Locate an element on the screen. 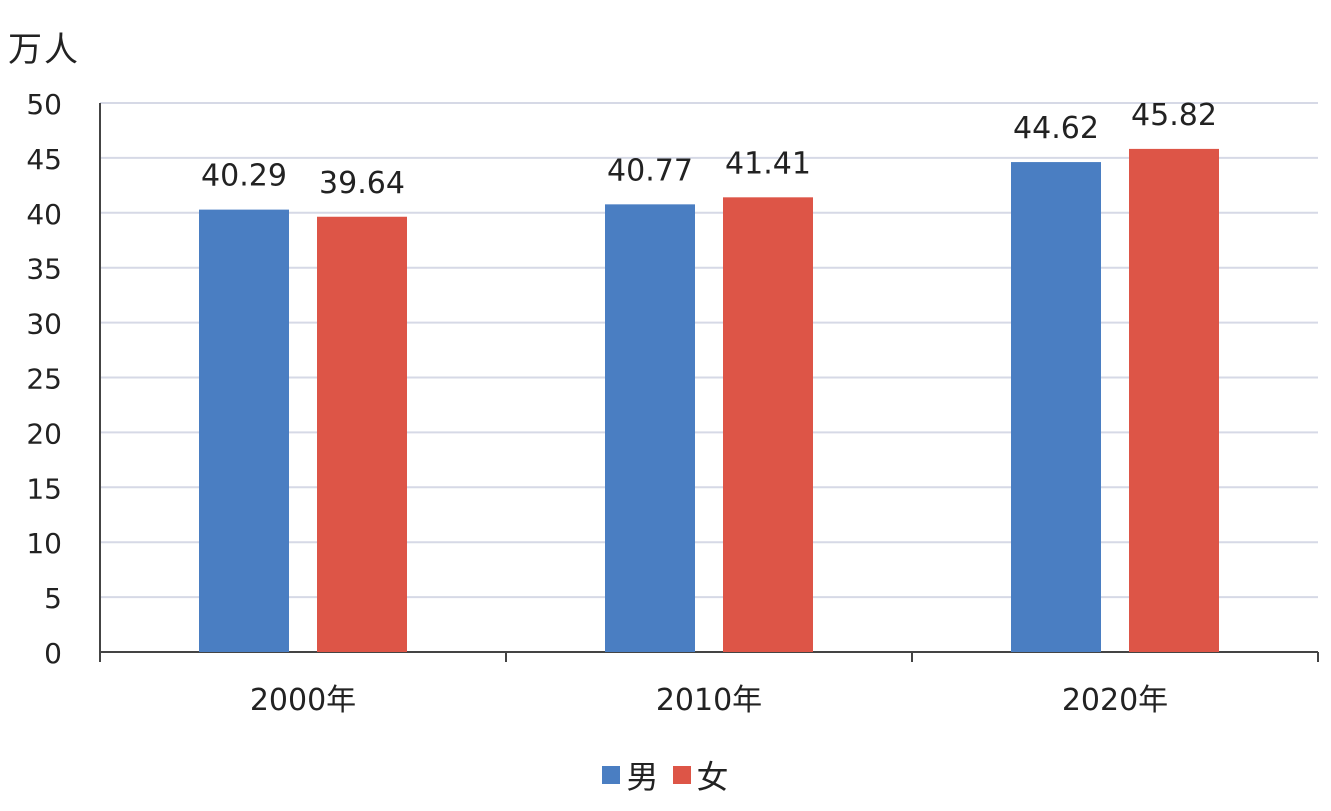  legend-label-male: 男 is located at coordinates (642, 777).